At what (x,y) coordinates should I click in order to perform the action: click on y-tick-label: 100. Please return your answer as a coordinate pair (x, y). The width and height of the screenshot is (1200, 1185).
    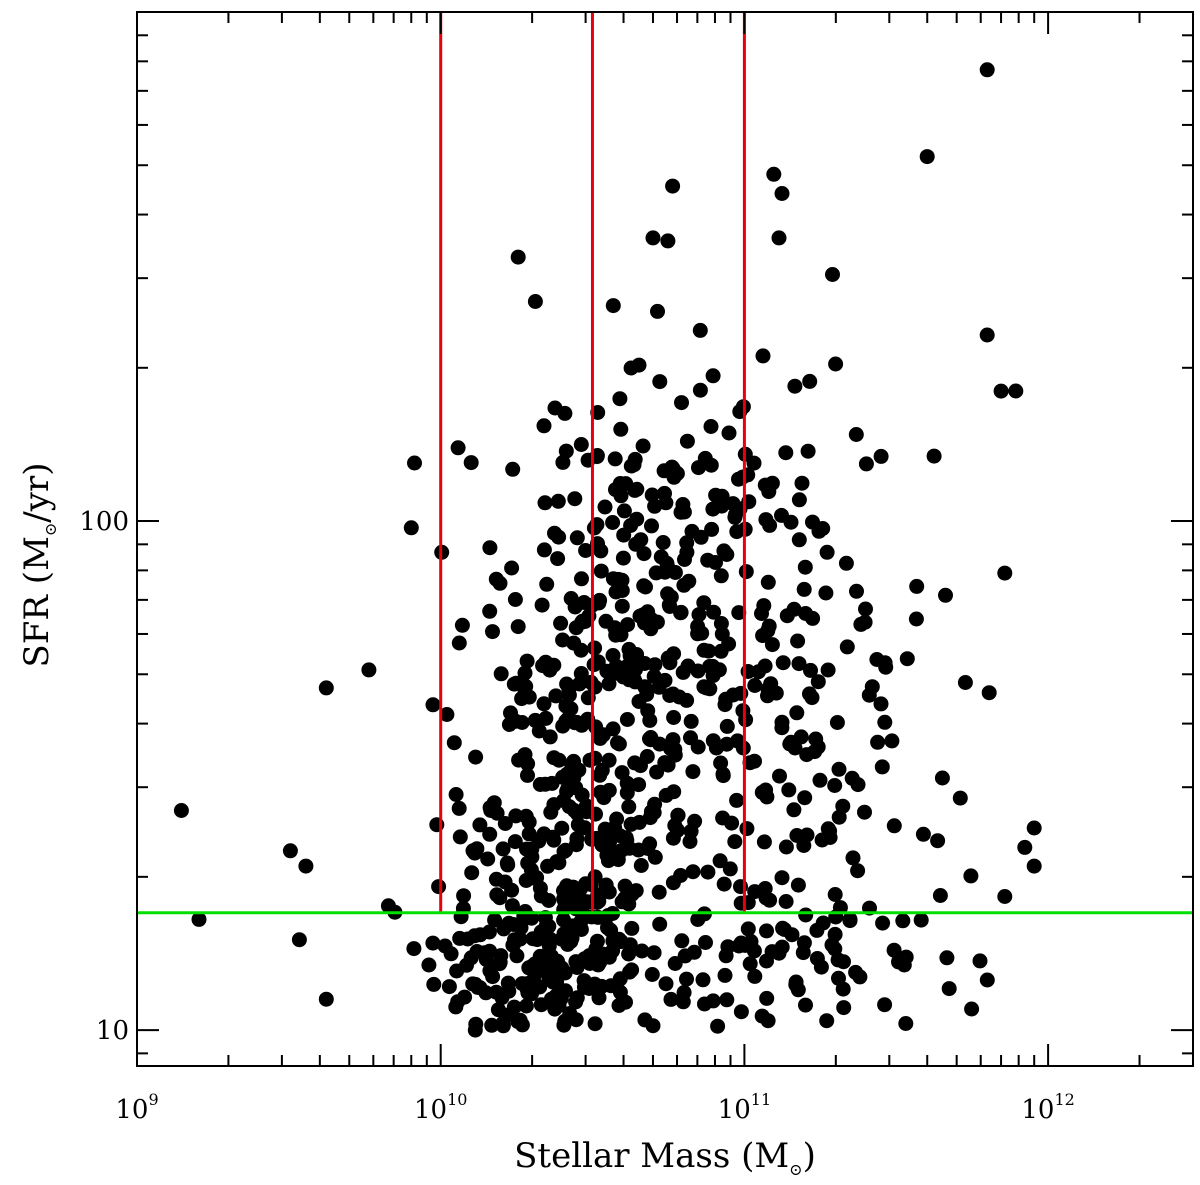
    Looking at the image, I should click on (104, 522).